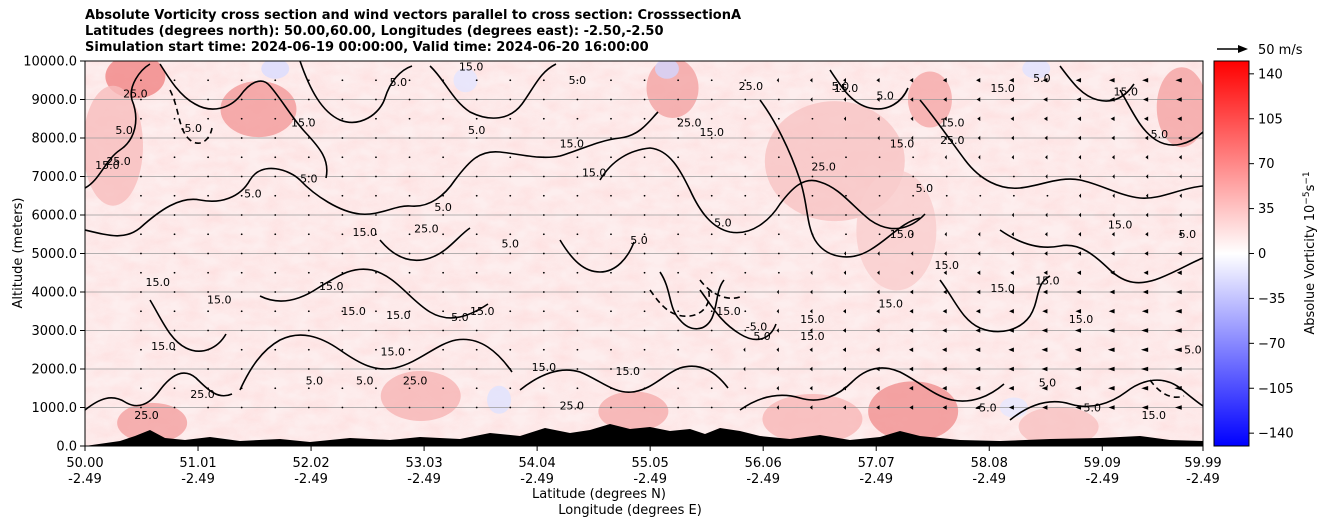 The width and height of the screenshot is (1332, 526). I want to click on x-tick-label-lon: -2.49, so click(650, 479).